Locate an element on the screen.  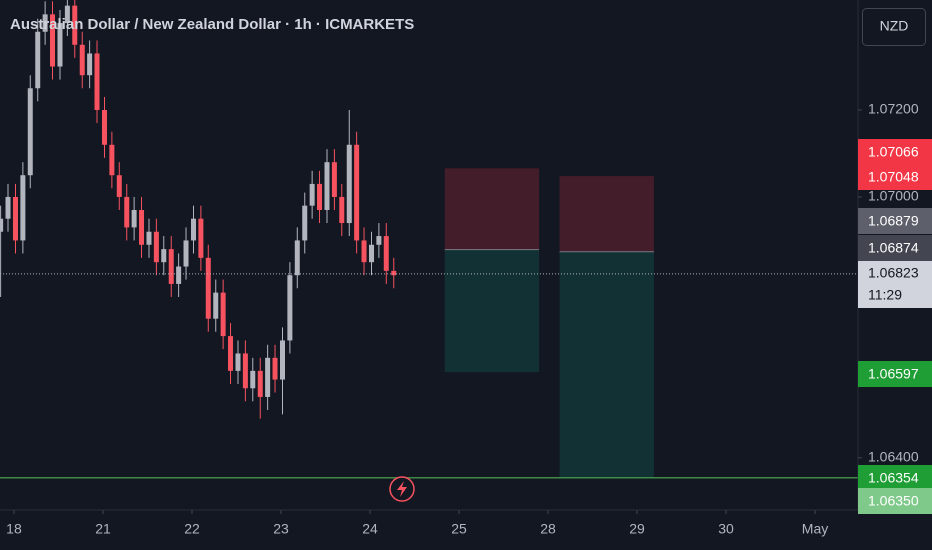
x-tick-label: 30 is located at coordinates (726, 529).